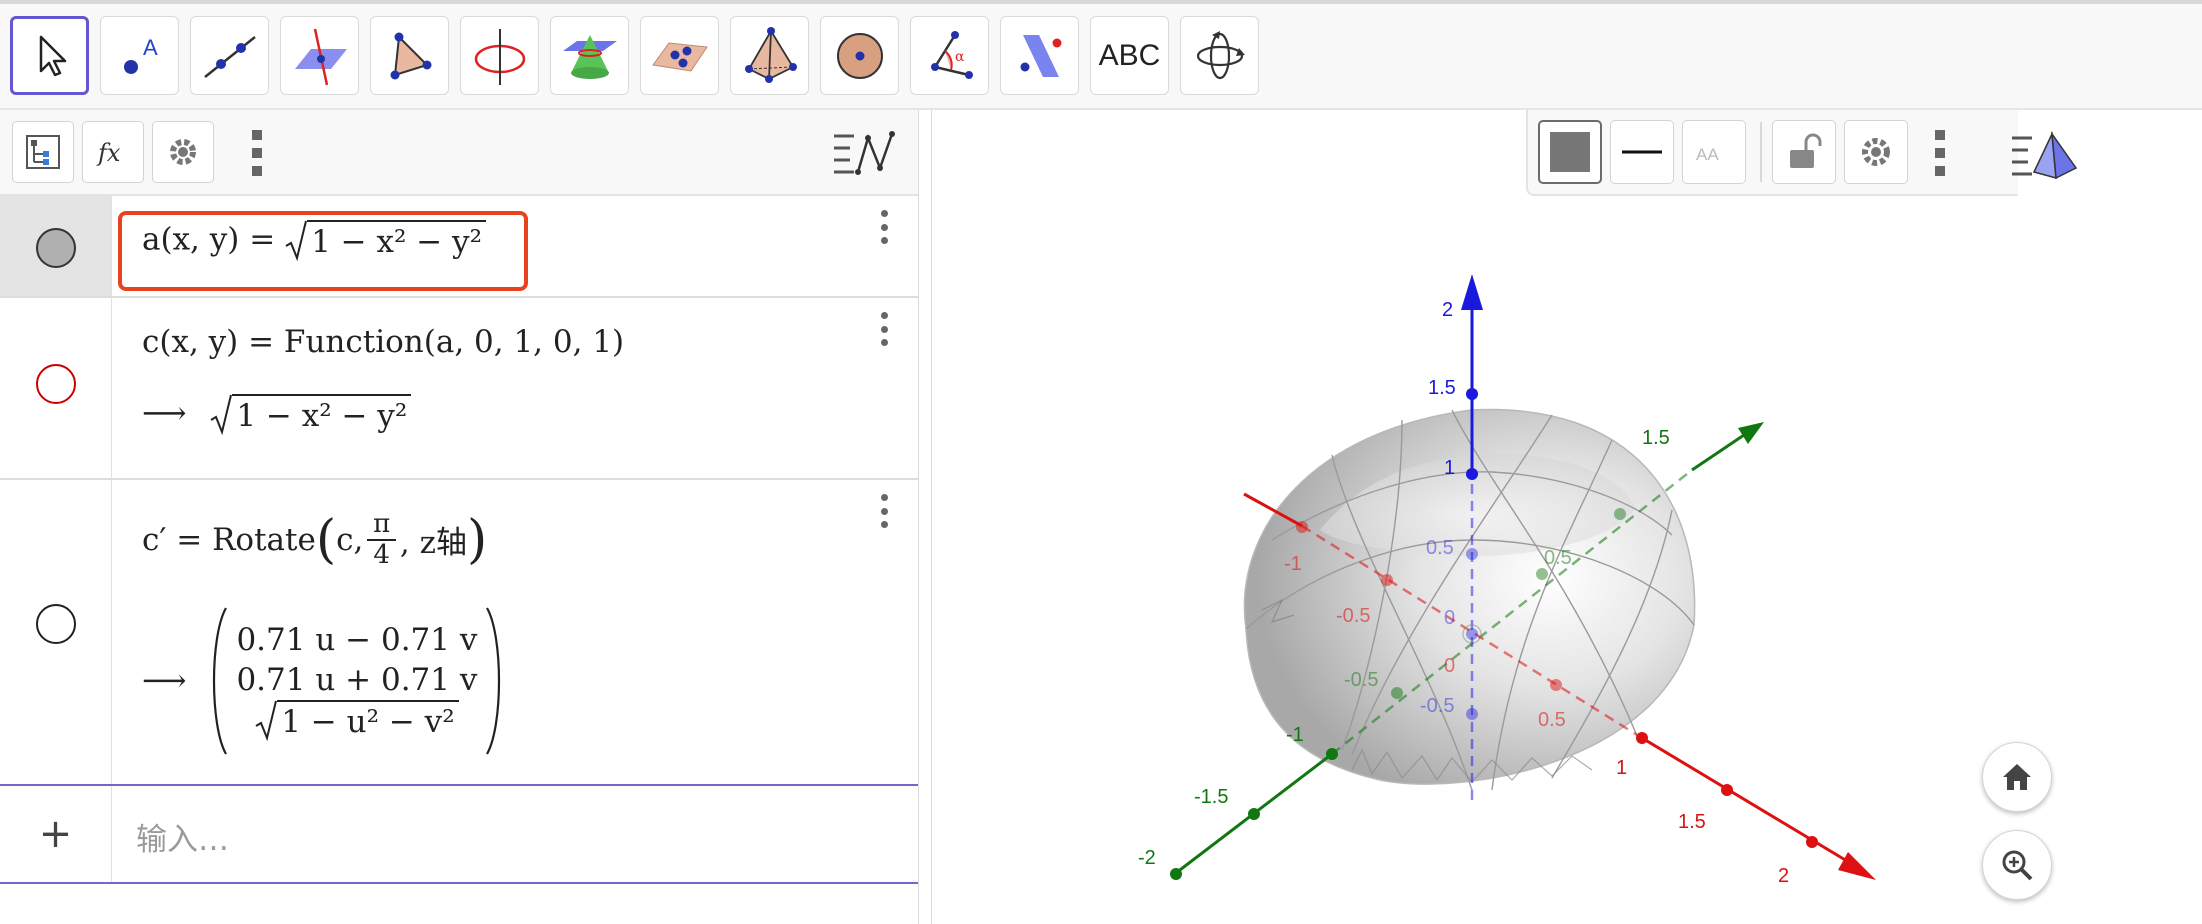 The image size is (2202, 924). I want to click on point-tool-button: A, so click(139, 55).